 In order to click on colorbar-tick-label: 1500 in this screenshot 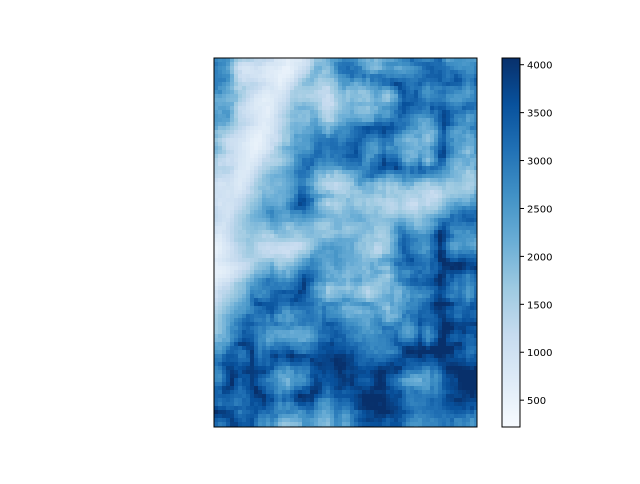, I will do `click(539, 305)`.